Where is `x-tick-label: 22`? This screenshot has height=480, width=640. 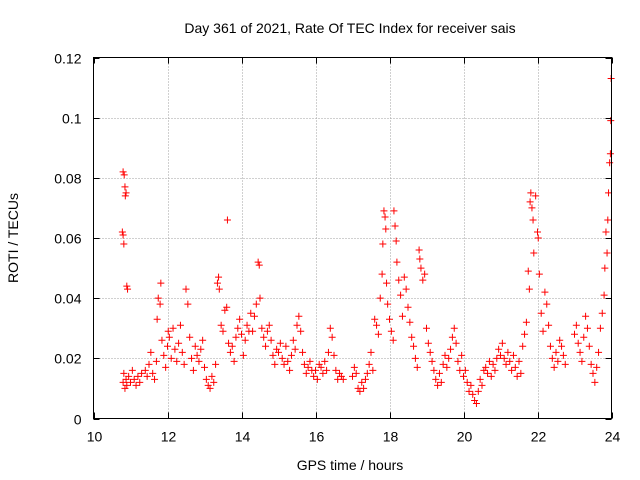 x-tick-label: 22 is located at coordinates (539, 437).